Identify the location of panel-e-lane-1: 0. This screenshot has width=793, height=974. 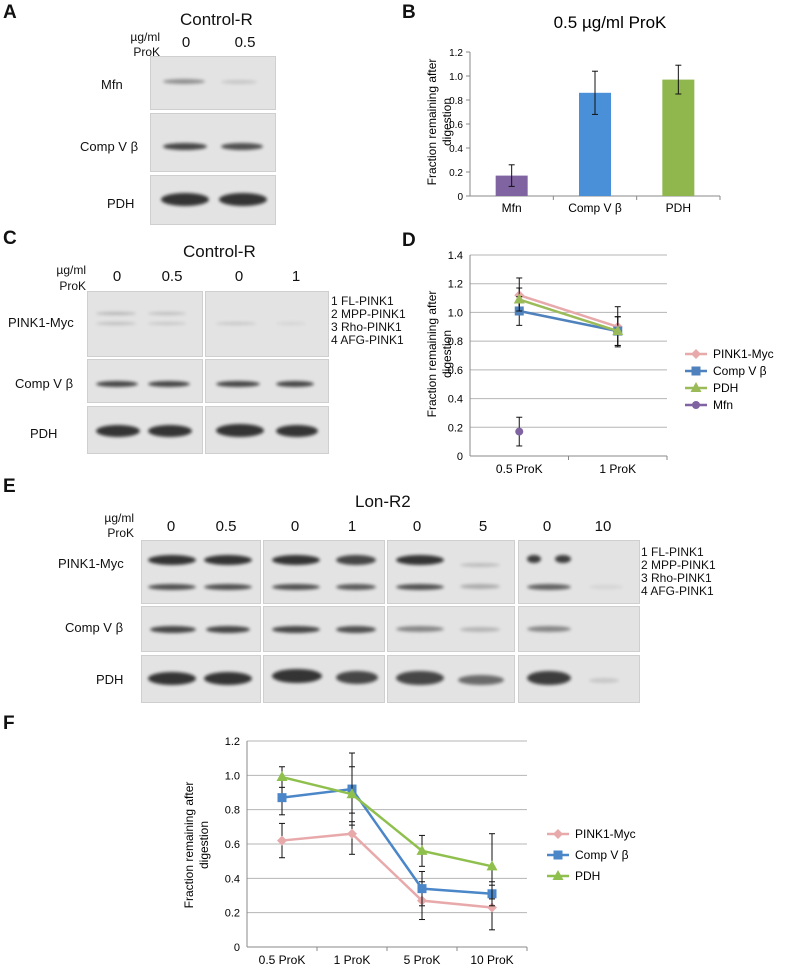
(171, 526).